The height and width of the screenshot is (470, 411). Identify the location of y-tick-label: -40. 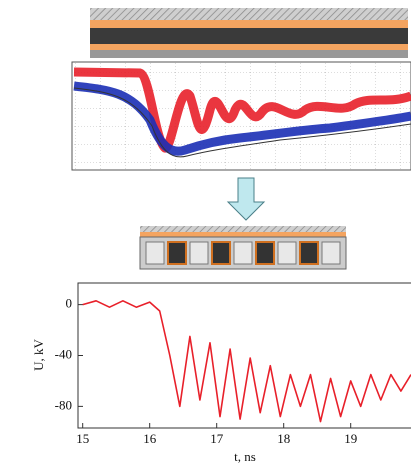
(63, 353).